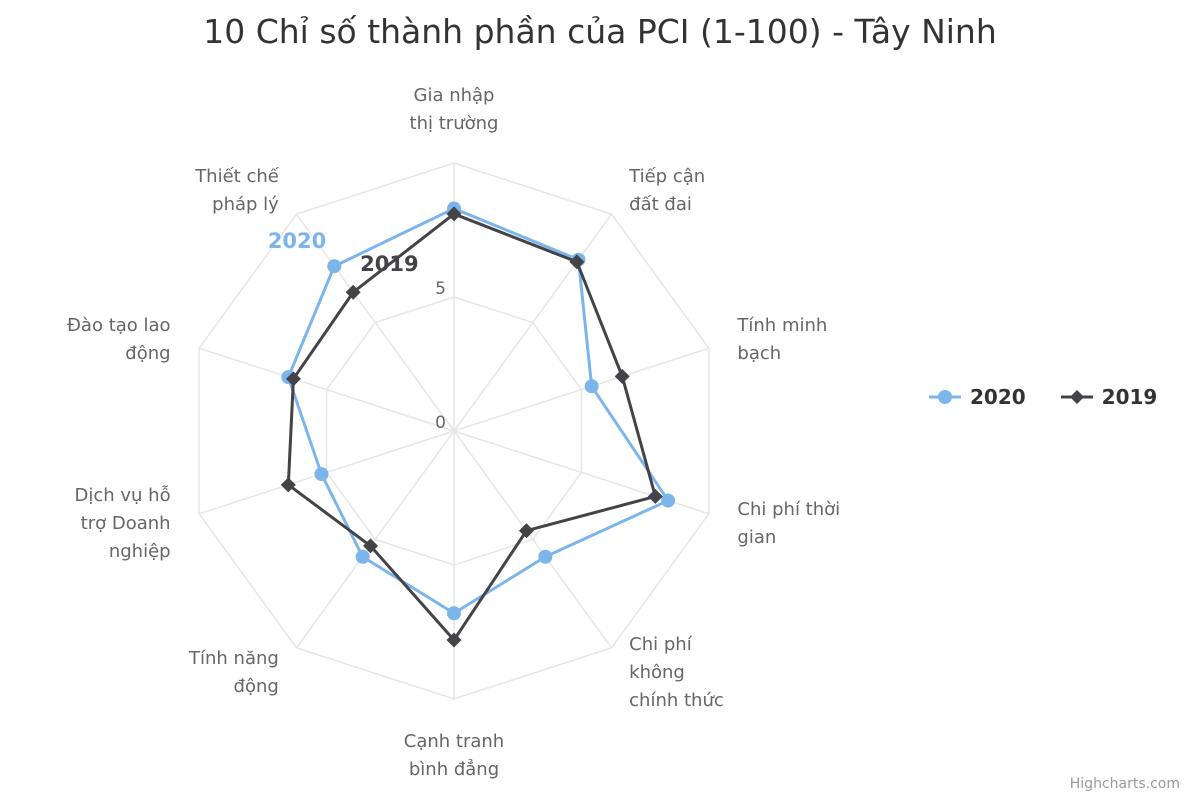 The height and width of the screenshot is (800, 1200). Describe the element at coordinates (237, 190) in the screenshot. I see `category-label: Thiết chế pháp lý` at that location.